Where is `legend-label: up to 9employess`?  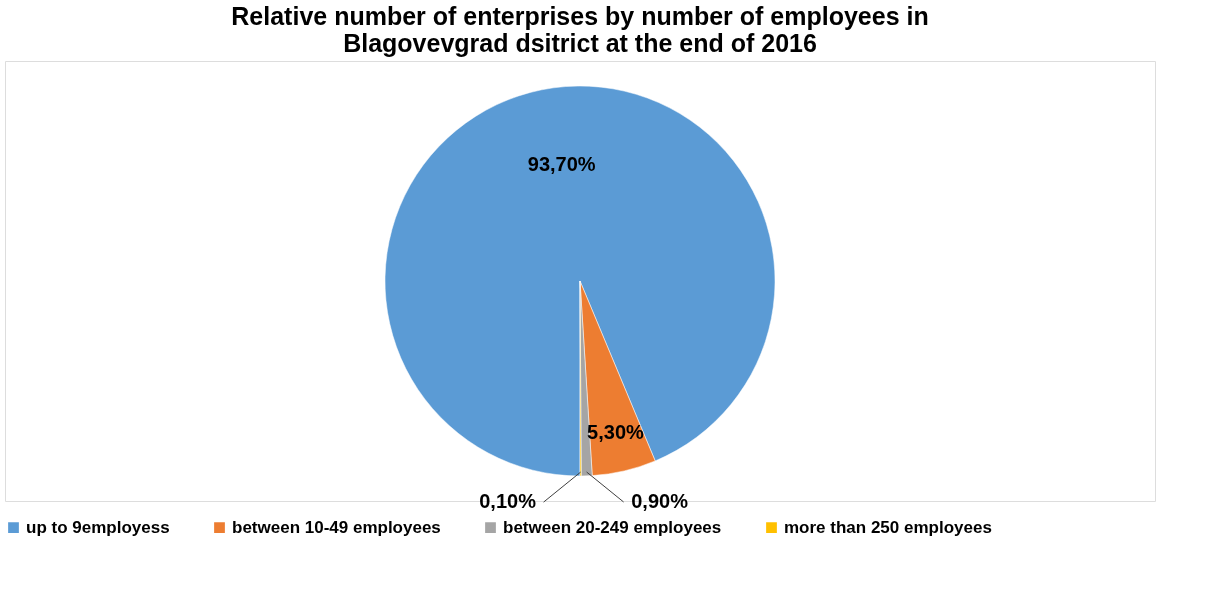 legend-label: up to 9employess is located at coordinates (98, 527).